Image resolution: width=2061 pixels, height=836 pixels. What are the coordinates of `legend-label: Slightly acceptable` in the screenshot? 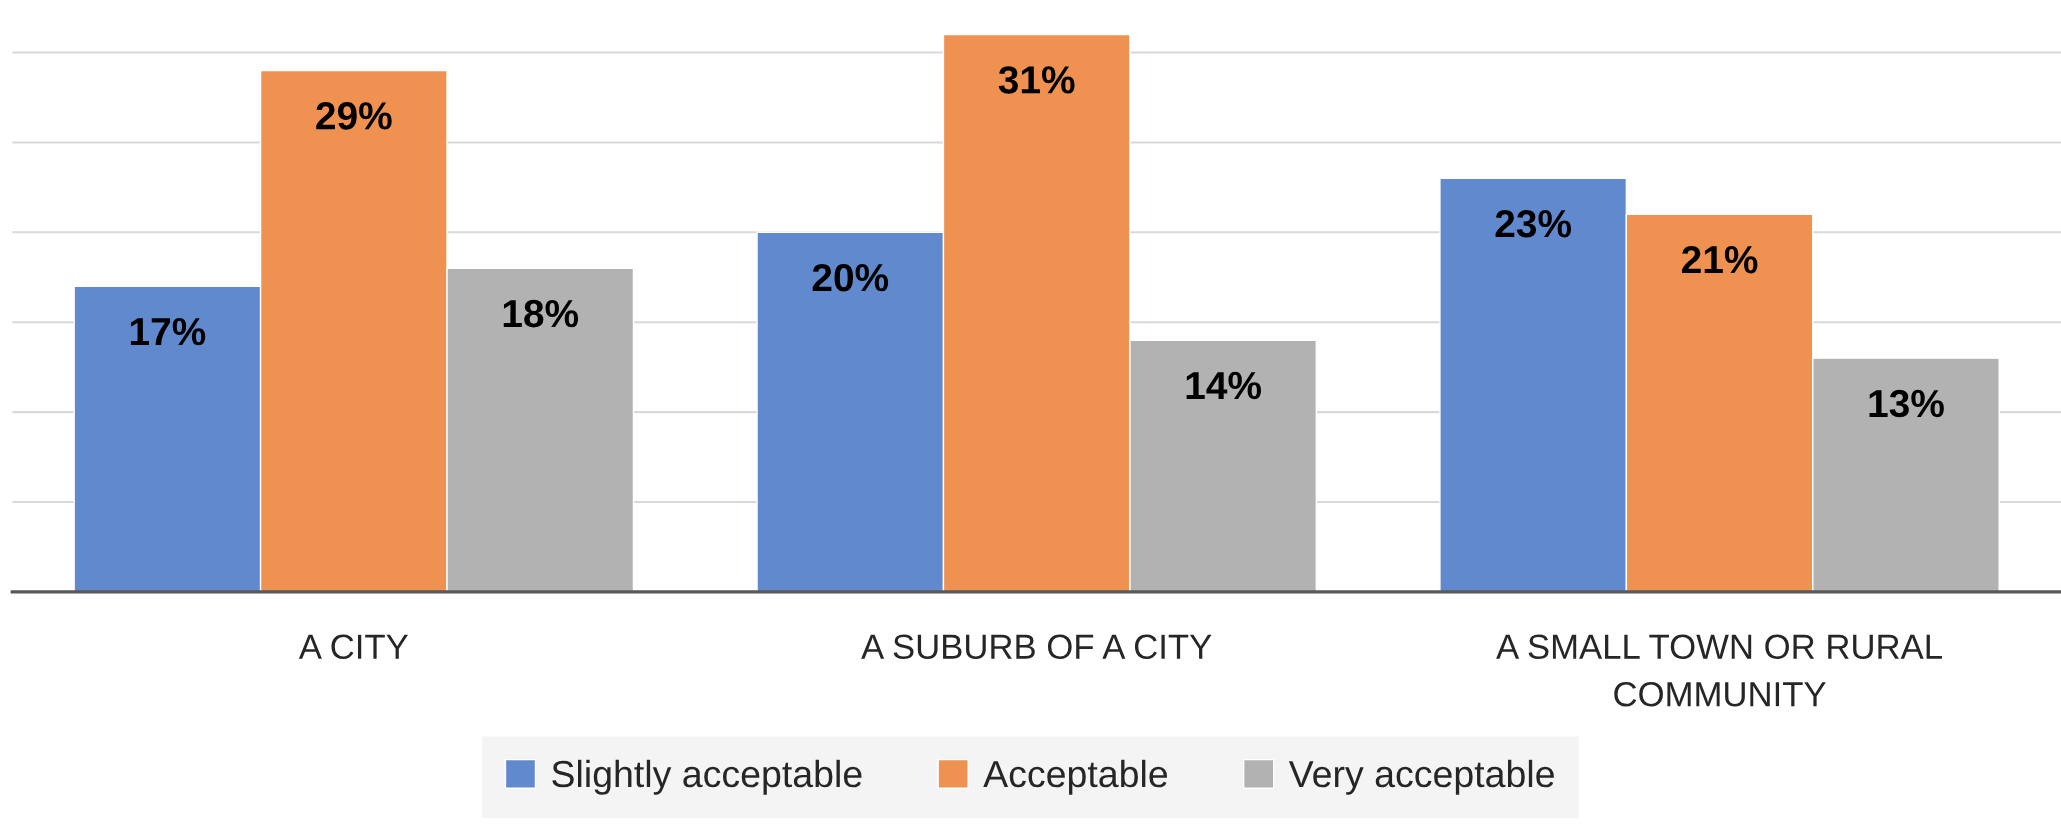 It's located at (707, 777).